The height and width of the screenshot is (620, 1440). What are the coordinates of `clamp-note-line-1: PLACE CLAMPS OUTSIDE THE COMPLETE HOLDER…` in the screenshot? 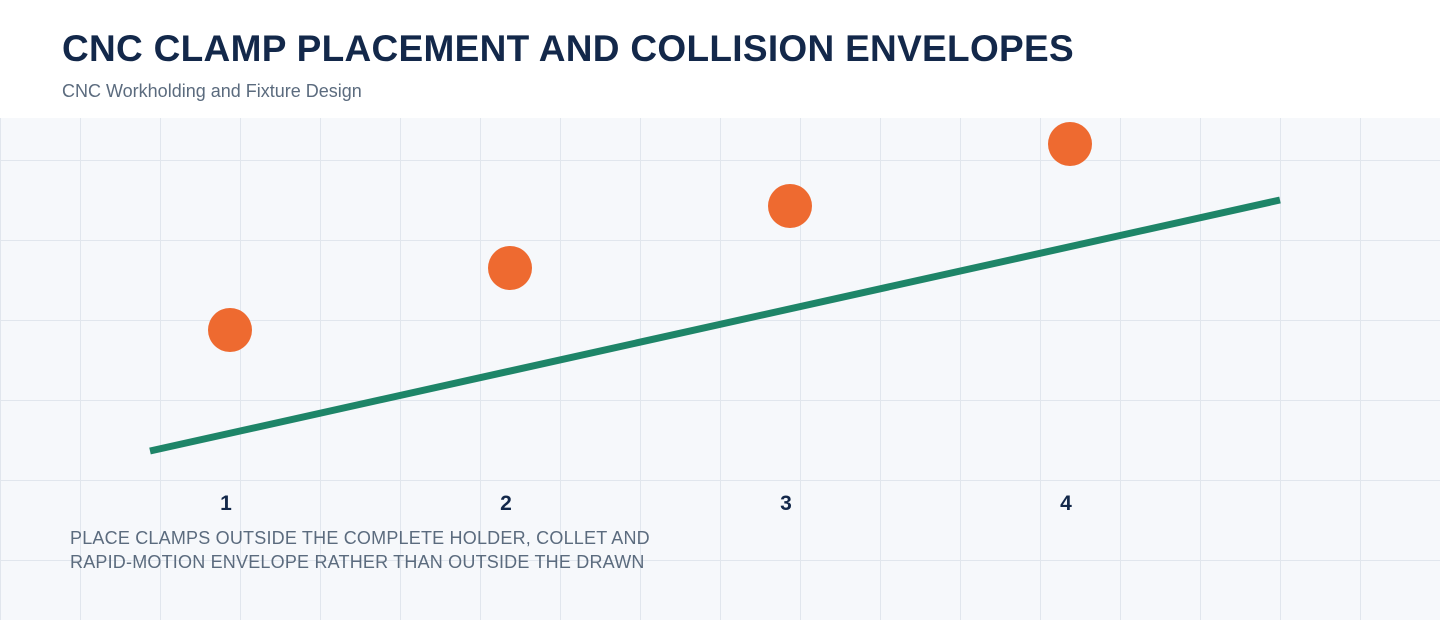 It's located at (360, 538).